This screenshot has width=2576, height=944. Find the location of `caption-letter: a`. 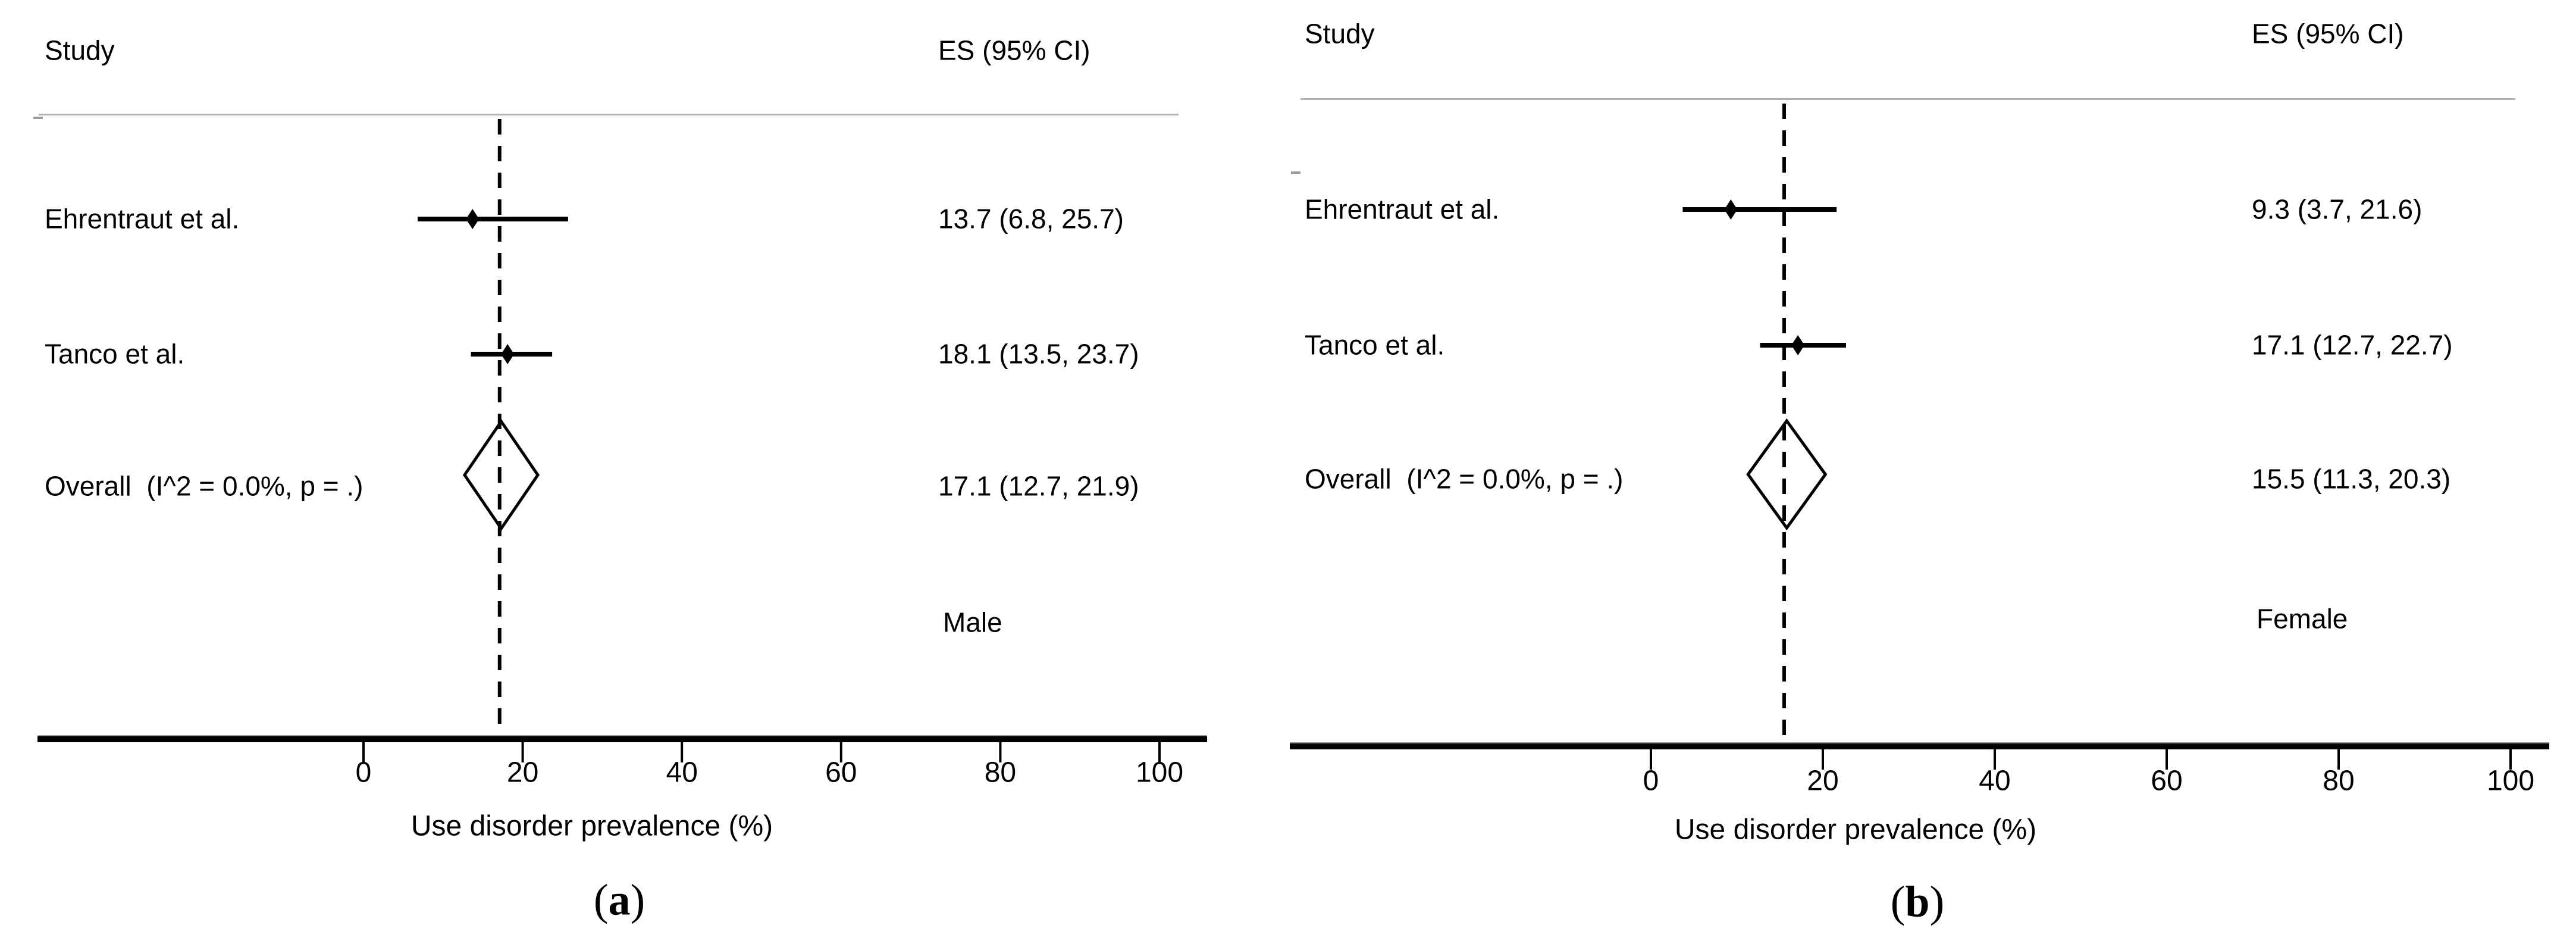

caption-letter: a is located at coordinates (620, 901).